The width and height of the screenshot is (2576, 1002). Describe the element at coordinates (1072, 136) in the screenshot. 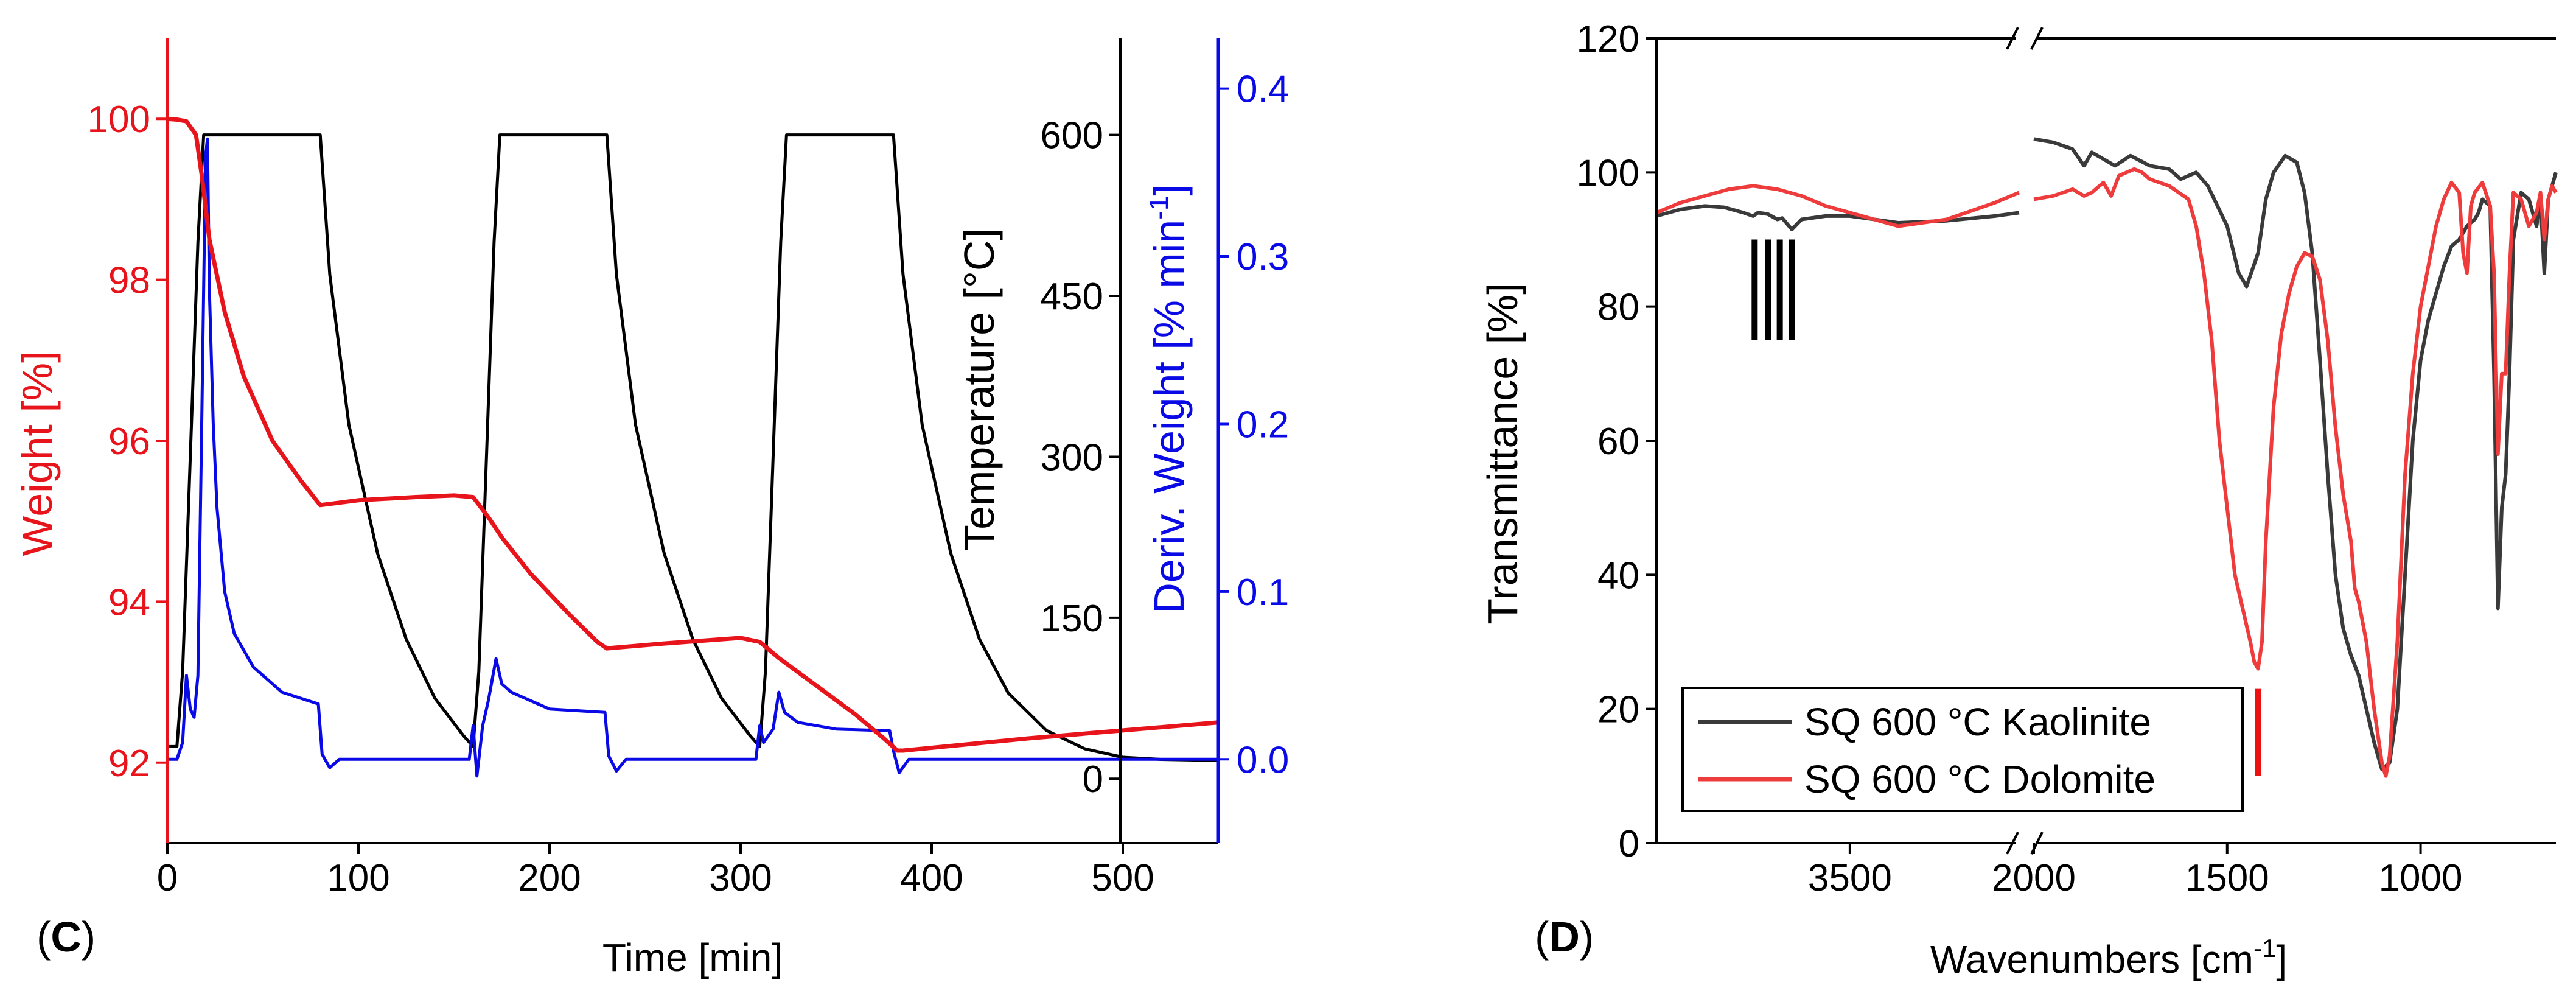

I see `c-temp-tick-label: 600` at that location.